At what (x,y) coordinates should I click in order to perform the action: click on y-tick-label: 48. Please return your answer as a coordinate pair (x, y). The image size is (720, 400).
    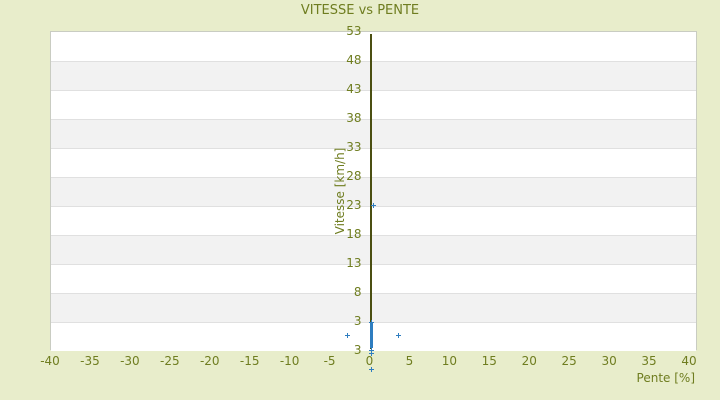
    Looking at the image, I should click on (354, 60).